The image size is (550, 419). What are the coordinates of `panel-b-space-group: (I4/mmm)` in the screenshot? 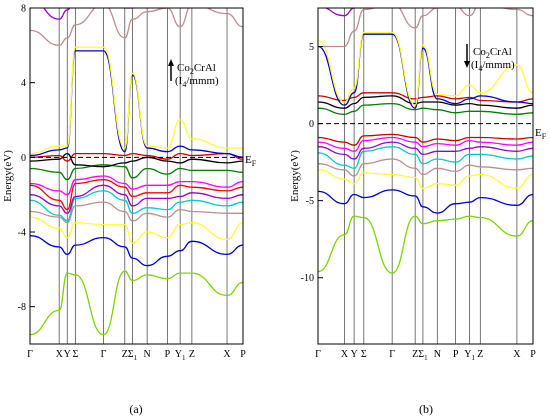 It's located at (493, 66).